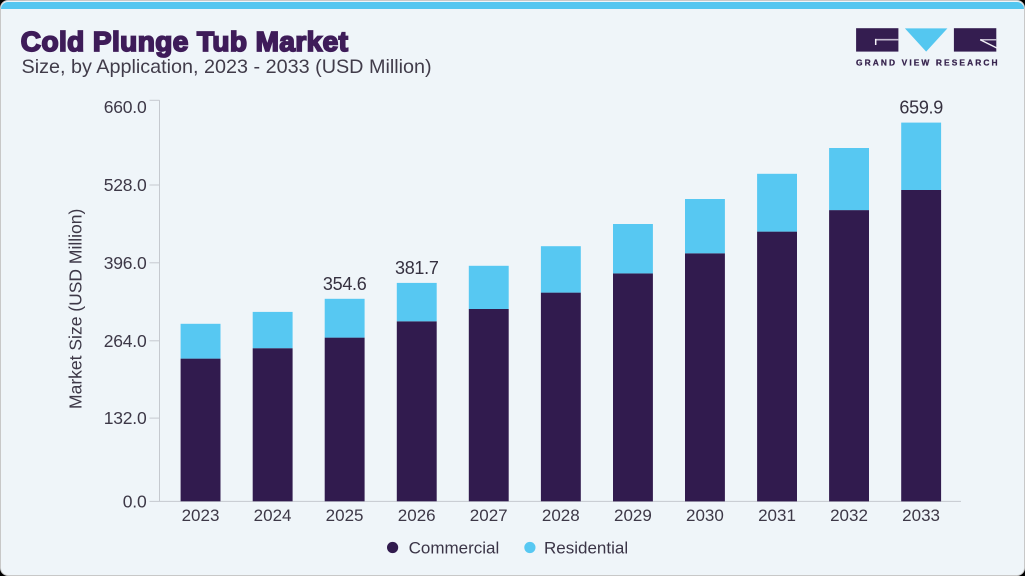  What do you see at coordinates (76, 309) in the screenshot?
I see `svg-text: Market Size (USD Million)` at bounding box center [76, 309].